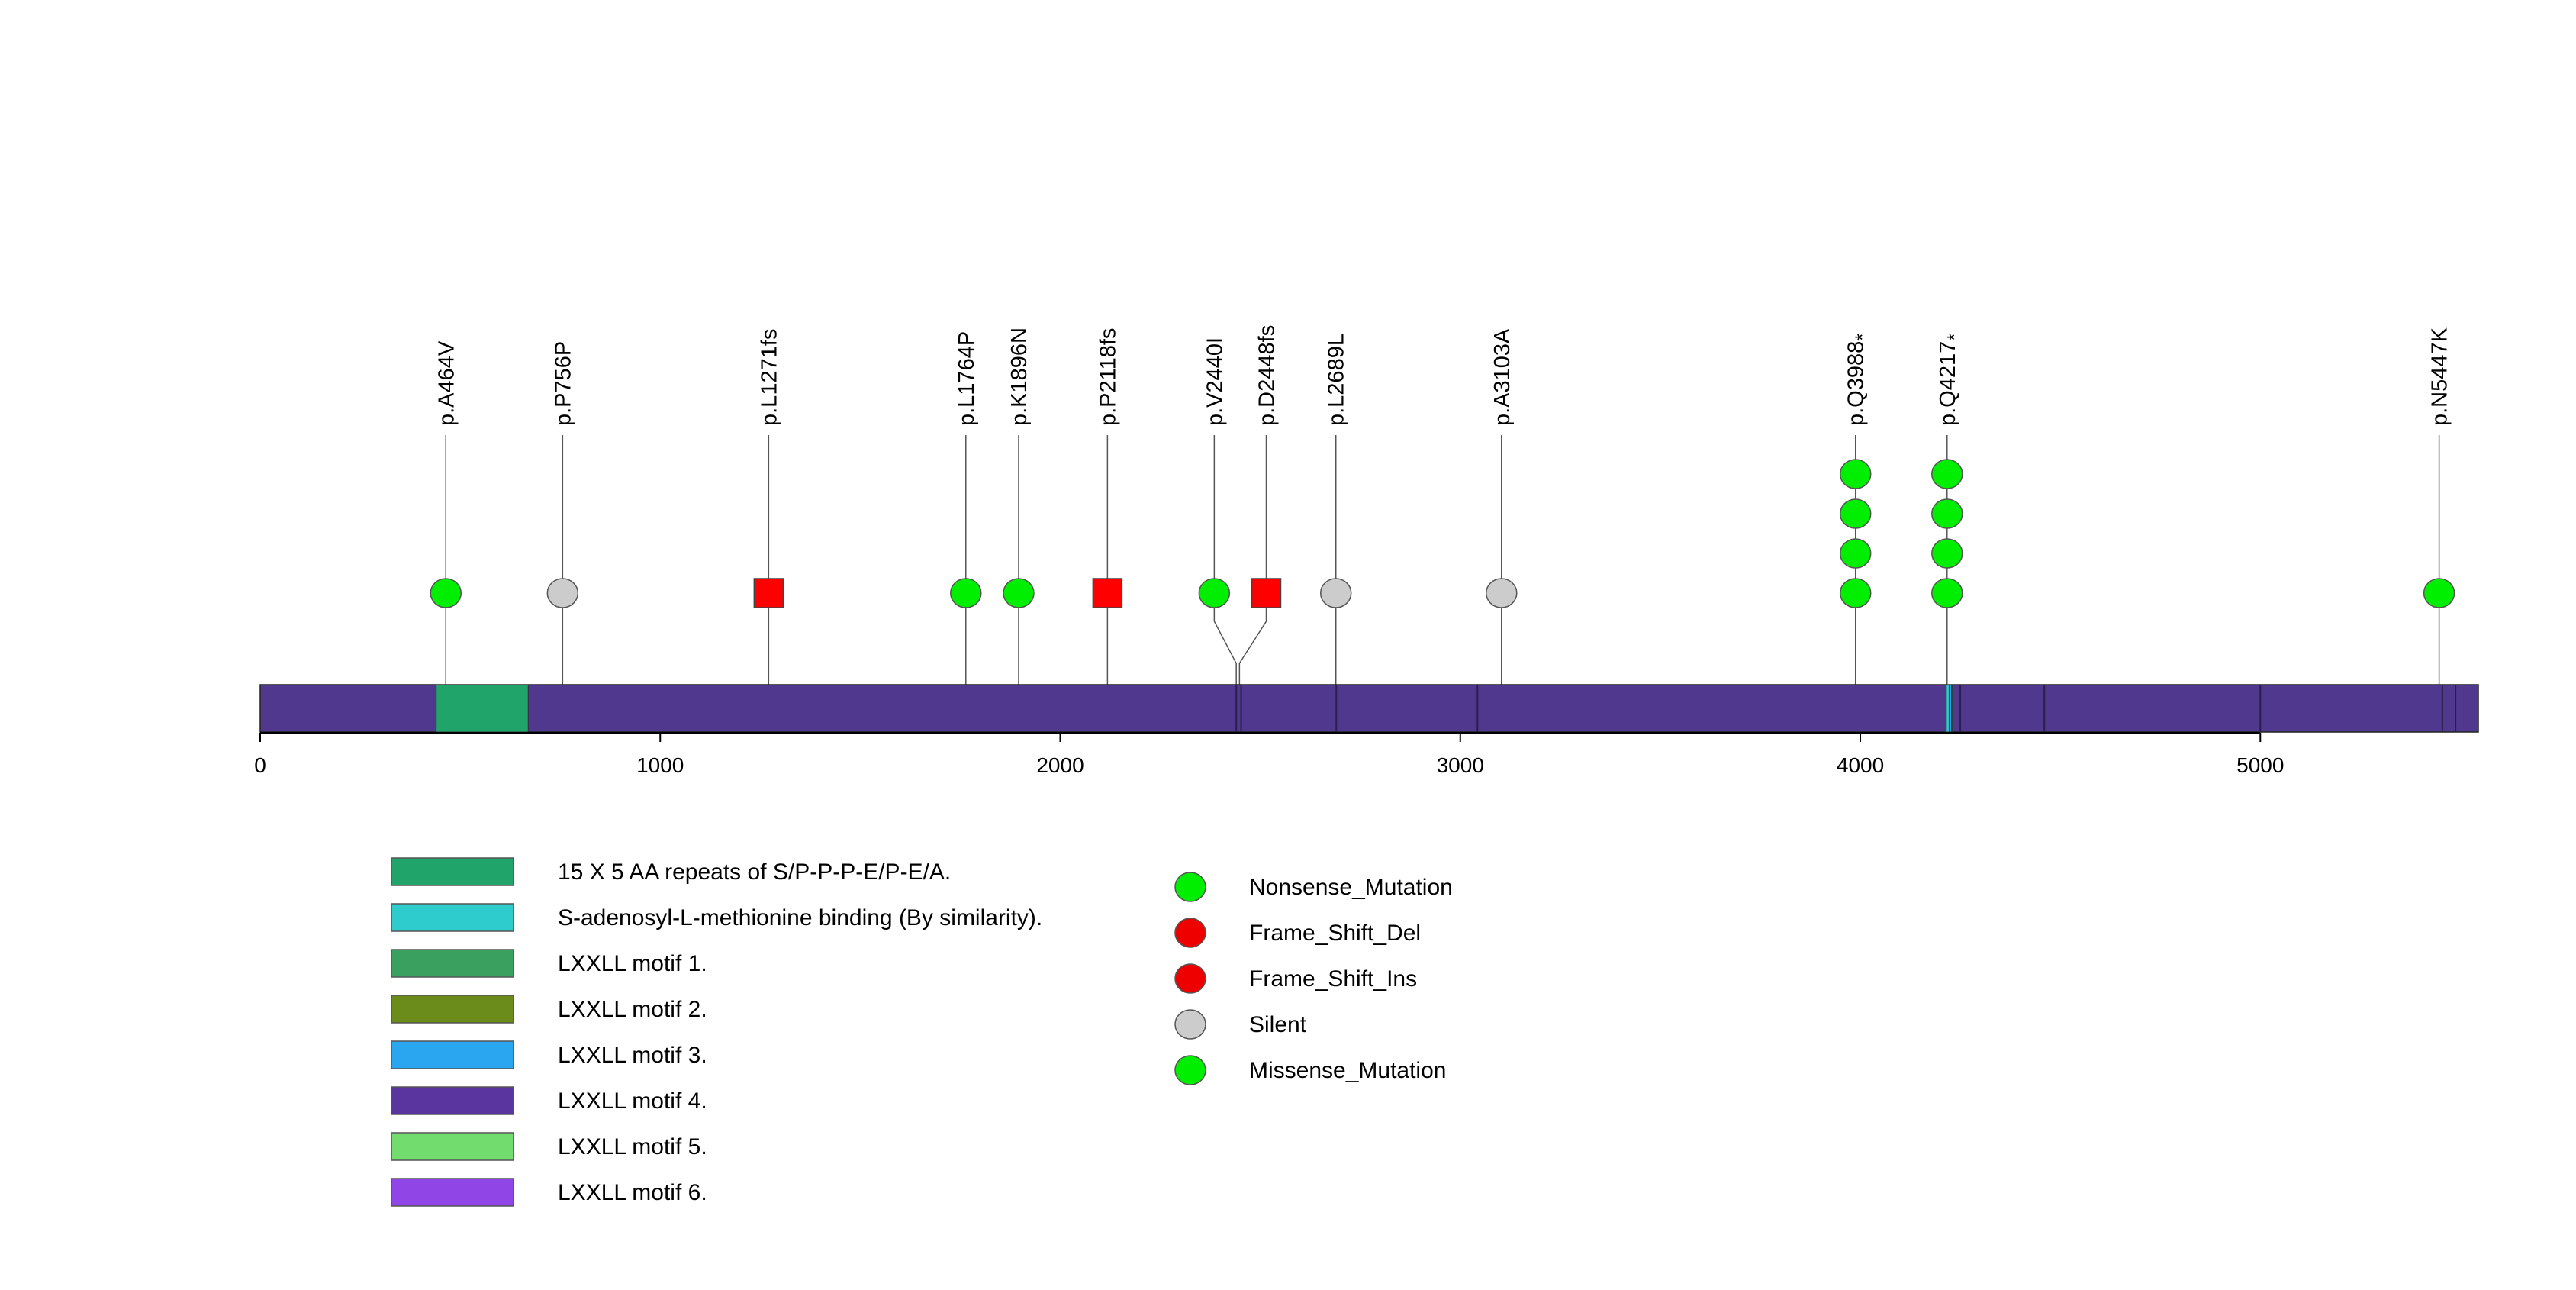 This screenshot has height=1290, width=2576. I want to click on mutation-legend-label-3: Silent, so click(1278, 1024).